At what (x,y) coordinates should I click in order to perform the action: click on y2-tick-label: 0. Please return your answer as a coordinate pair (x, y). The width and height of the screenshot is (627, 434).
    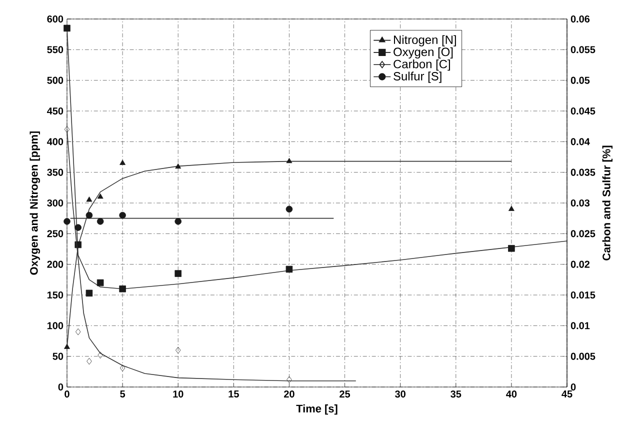
    Looking at the image, I should click on (573, 387).